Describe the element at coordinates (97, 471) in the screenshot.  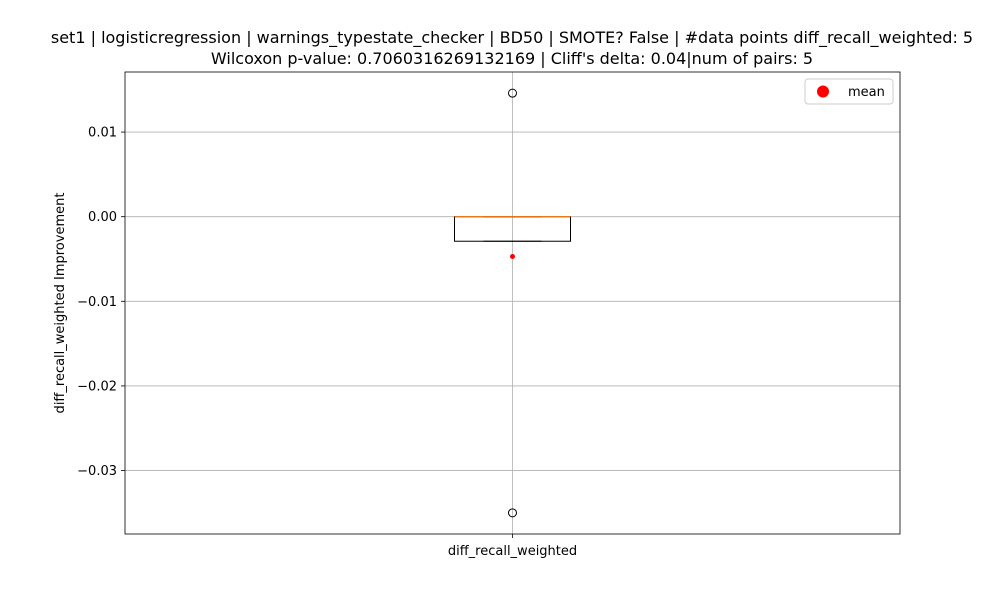
I see `y-tick-label: −0.03` at that location.